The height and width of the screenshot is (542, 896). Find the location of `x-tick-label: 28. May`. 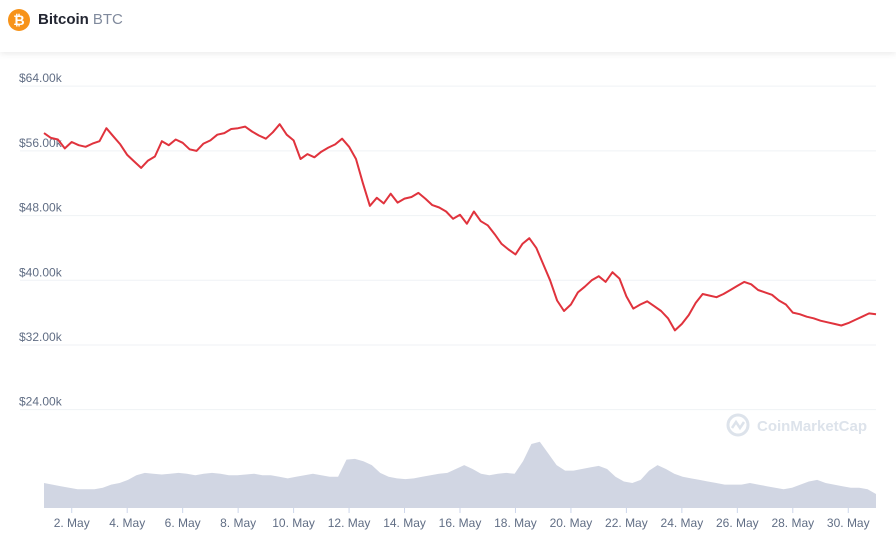

x-tick-label: 28. May is located at coordinates (792, 523).